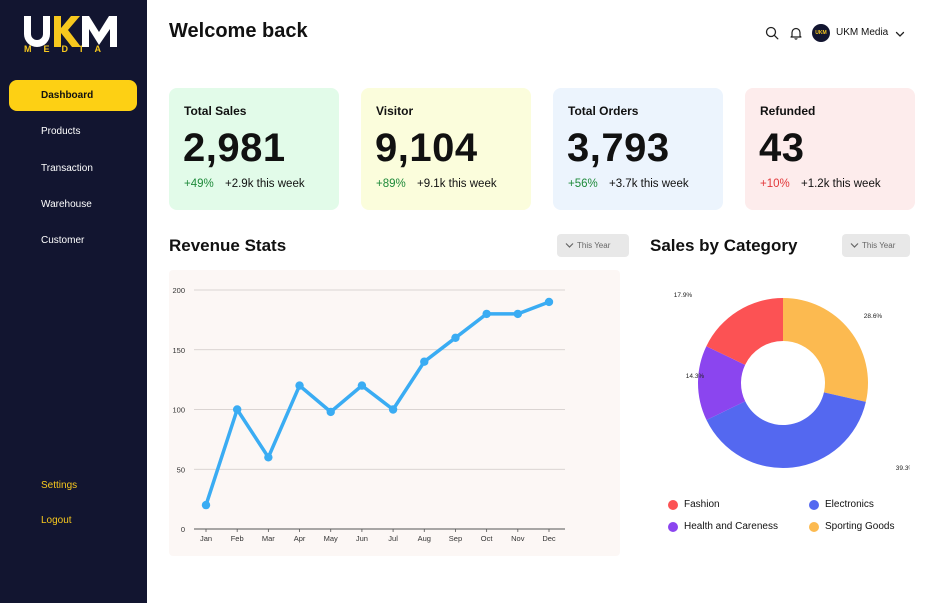  I want to click on donut-slice-fashion, so click(744, 331).